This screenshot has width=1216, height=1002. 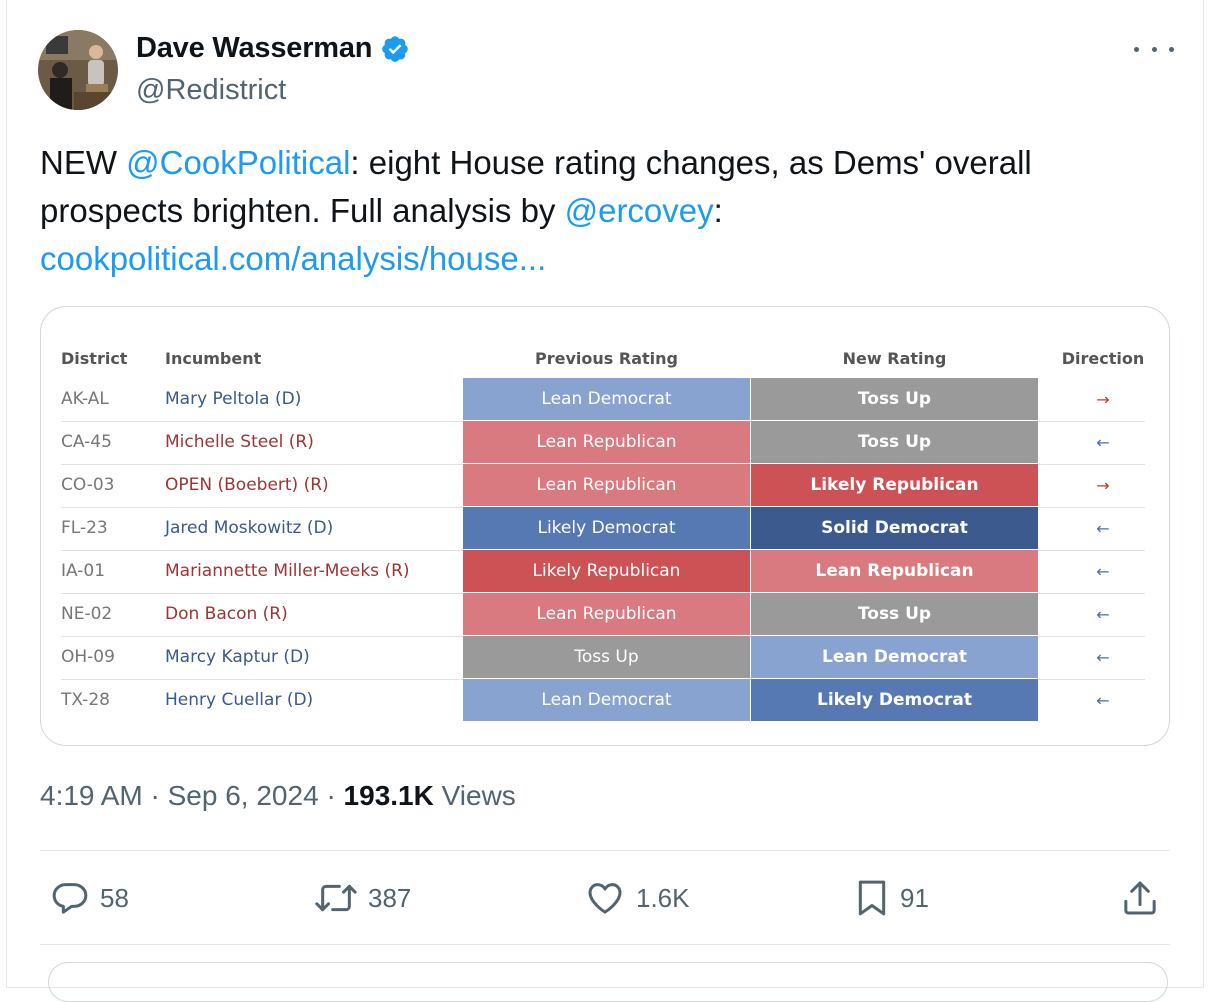 I want to click on incumbent-cell: Michelle Steel (R), so click(x=239, y=442).